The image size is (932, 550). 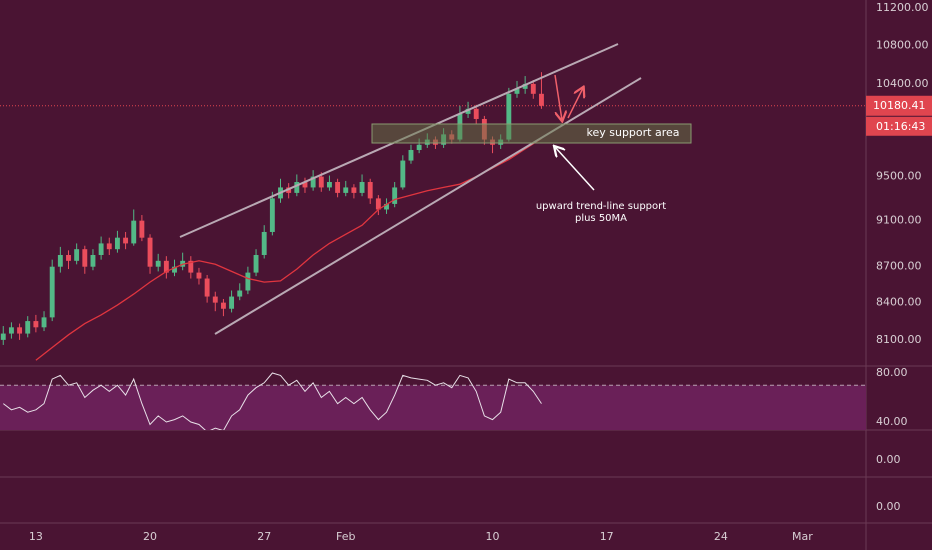 I want to click on price-label: 10180.41, so click(x=899, y=105).